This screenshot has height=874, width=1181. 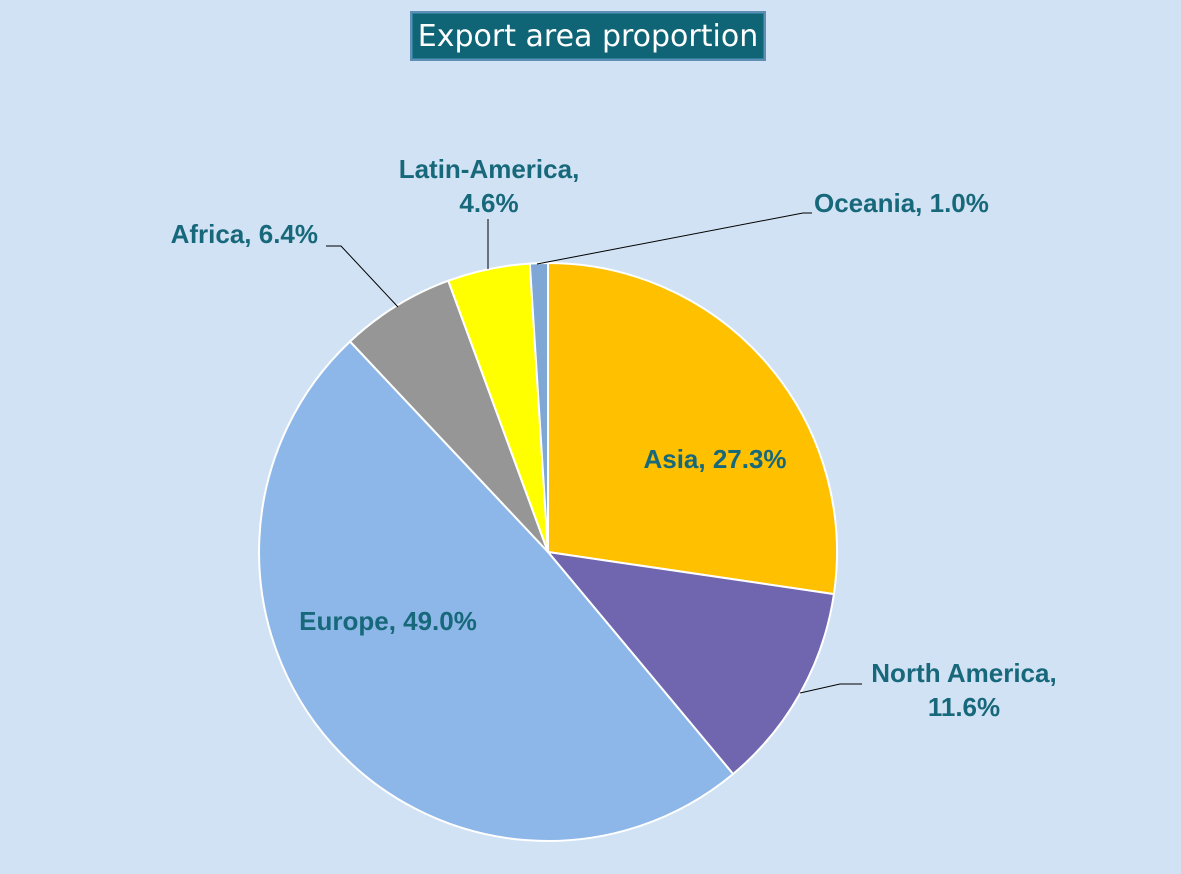 I want to click on data-label-europe: Europe, 49.0%, so click(x=388, y=621).